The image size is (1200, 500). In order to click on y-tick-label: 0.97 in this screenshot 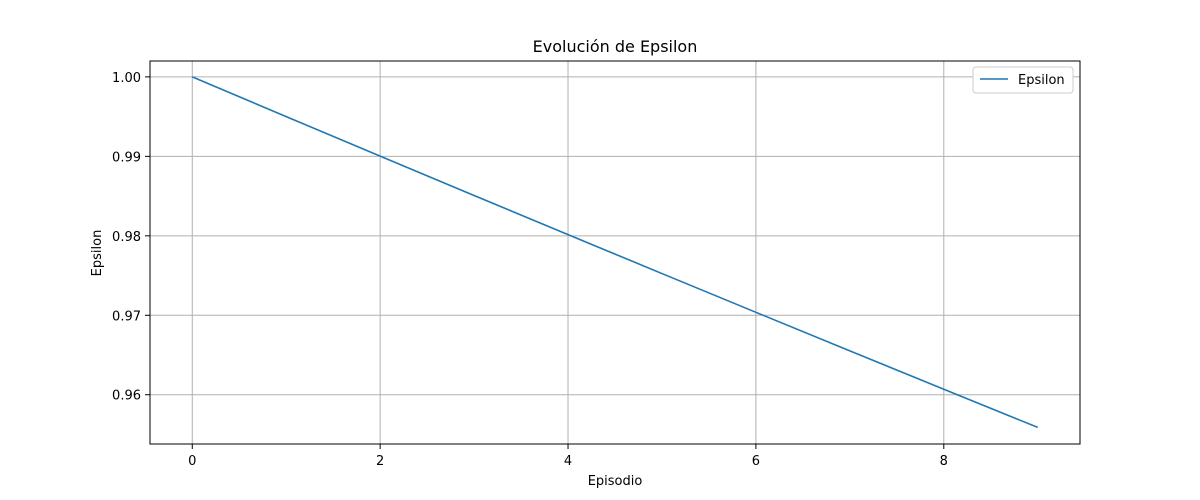, I will do `click(126, 316)`.